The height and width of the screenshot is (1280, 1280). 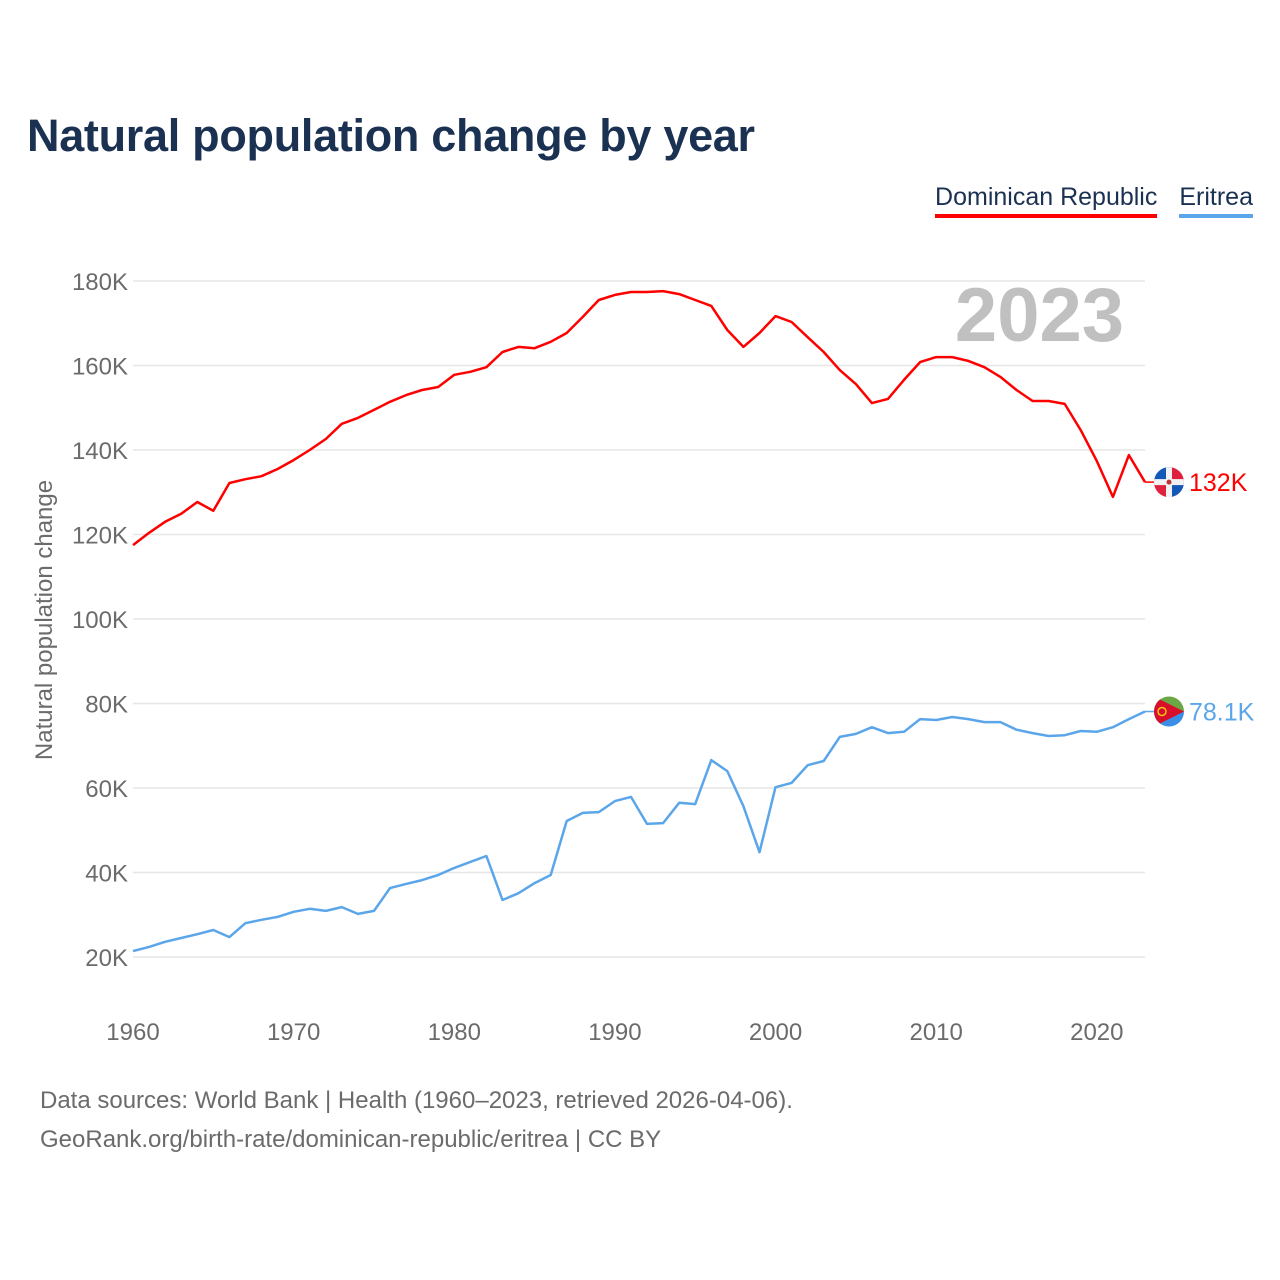 I want to click on legend-item-eritrea: Eritrea, so click(x=1216, y=200).